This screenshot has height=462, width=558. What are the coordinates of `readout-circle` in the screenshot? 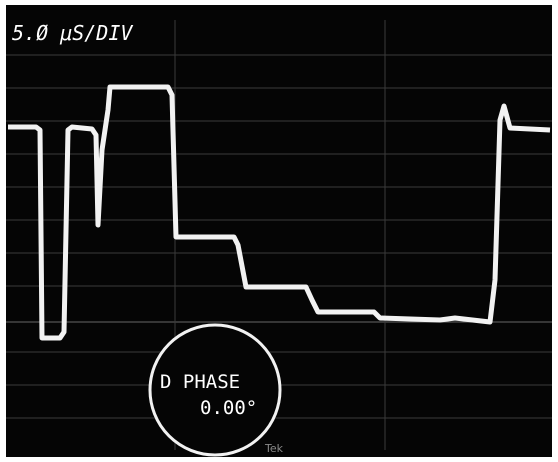 It's located at (215, 390).